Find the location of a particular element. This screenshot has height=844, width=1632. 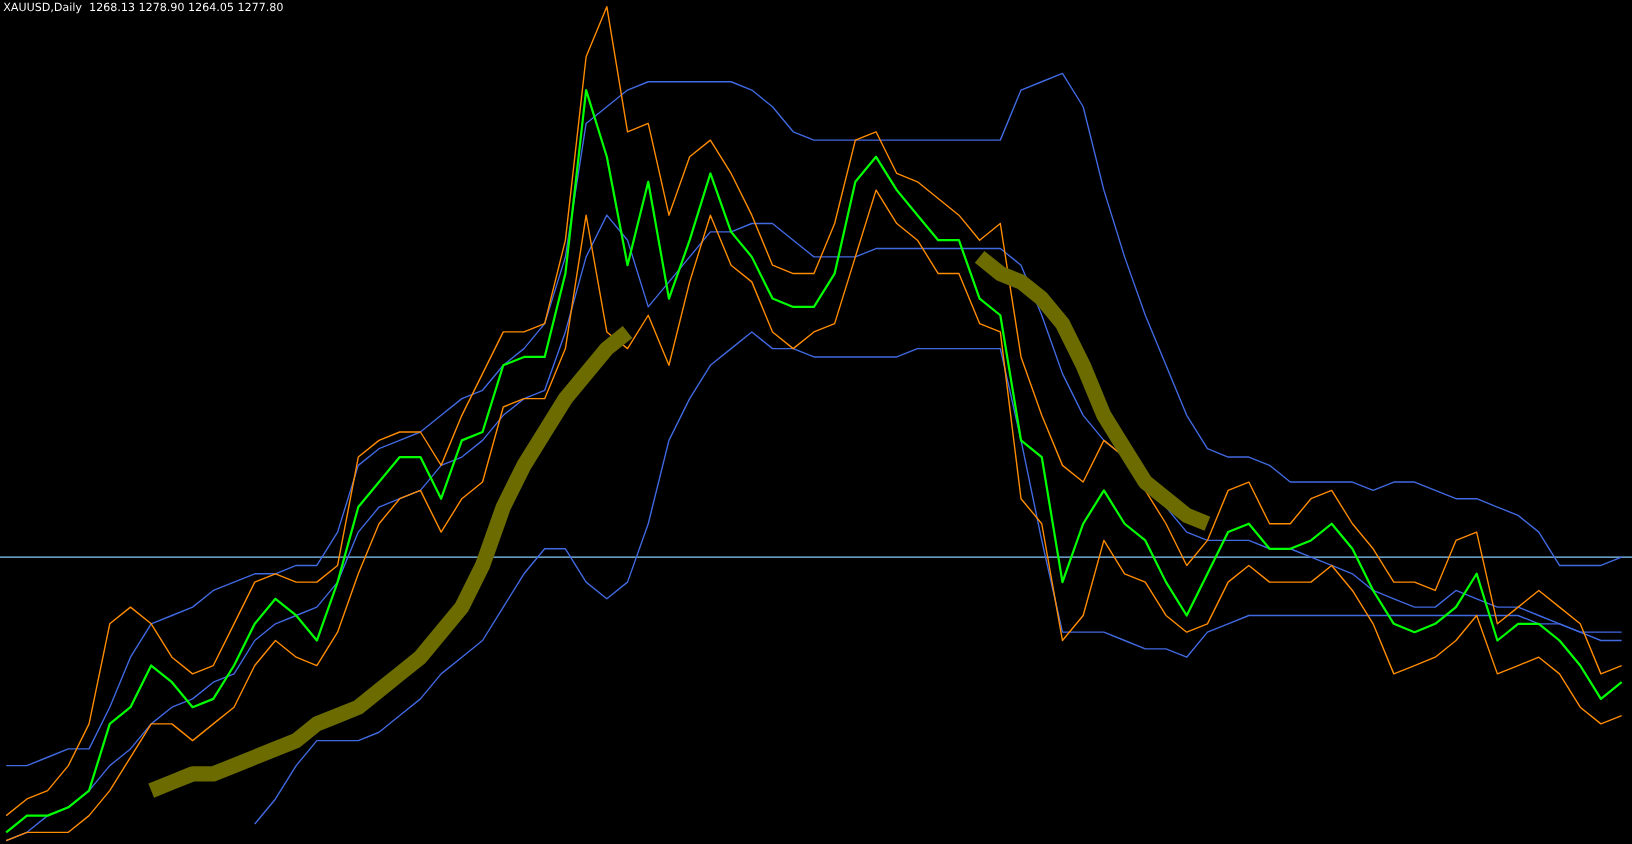

chart-title: XAUUSD,Daily 1268.13 1278.90 1264.05 1277.80 is located at coordinates (143, 8).